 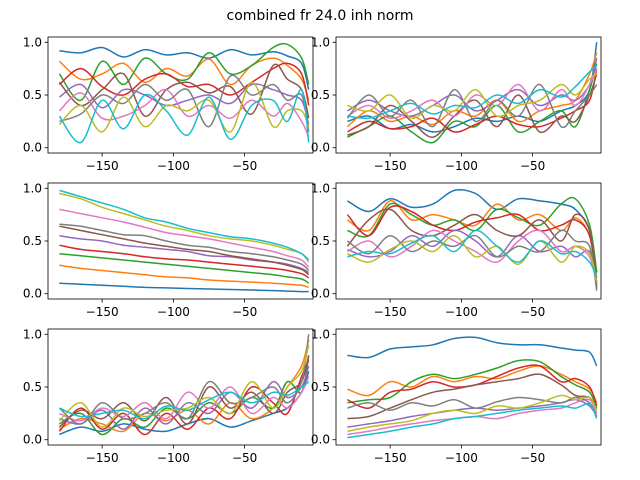 What do you see at coordinates (320, 16) in the screenshot?
I see `figure-title: combined fr 24.0 inh norm` at bounding box center [320, 16].